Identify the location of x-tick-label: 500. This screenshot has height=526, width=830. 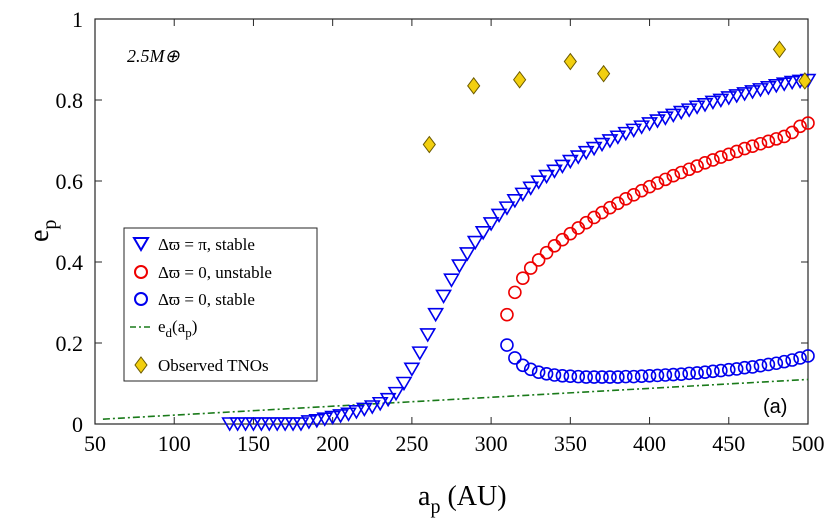
(808, 443).